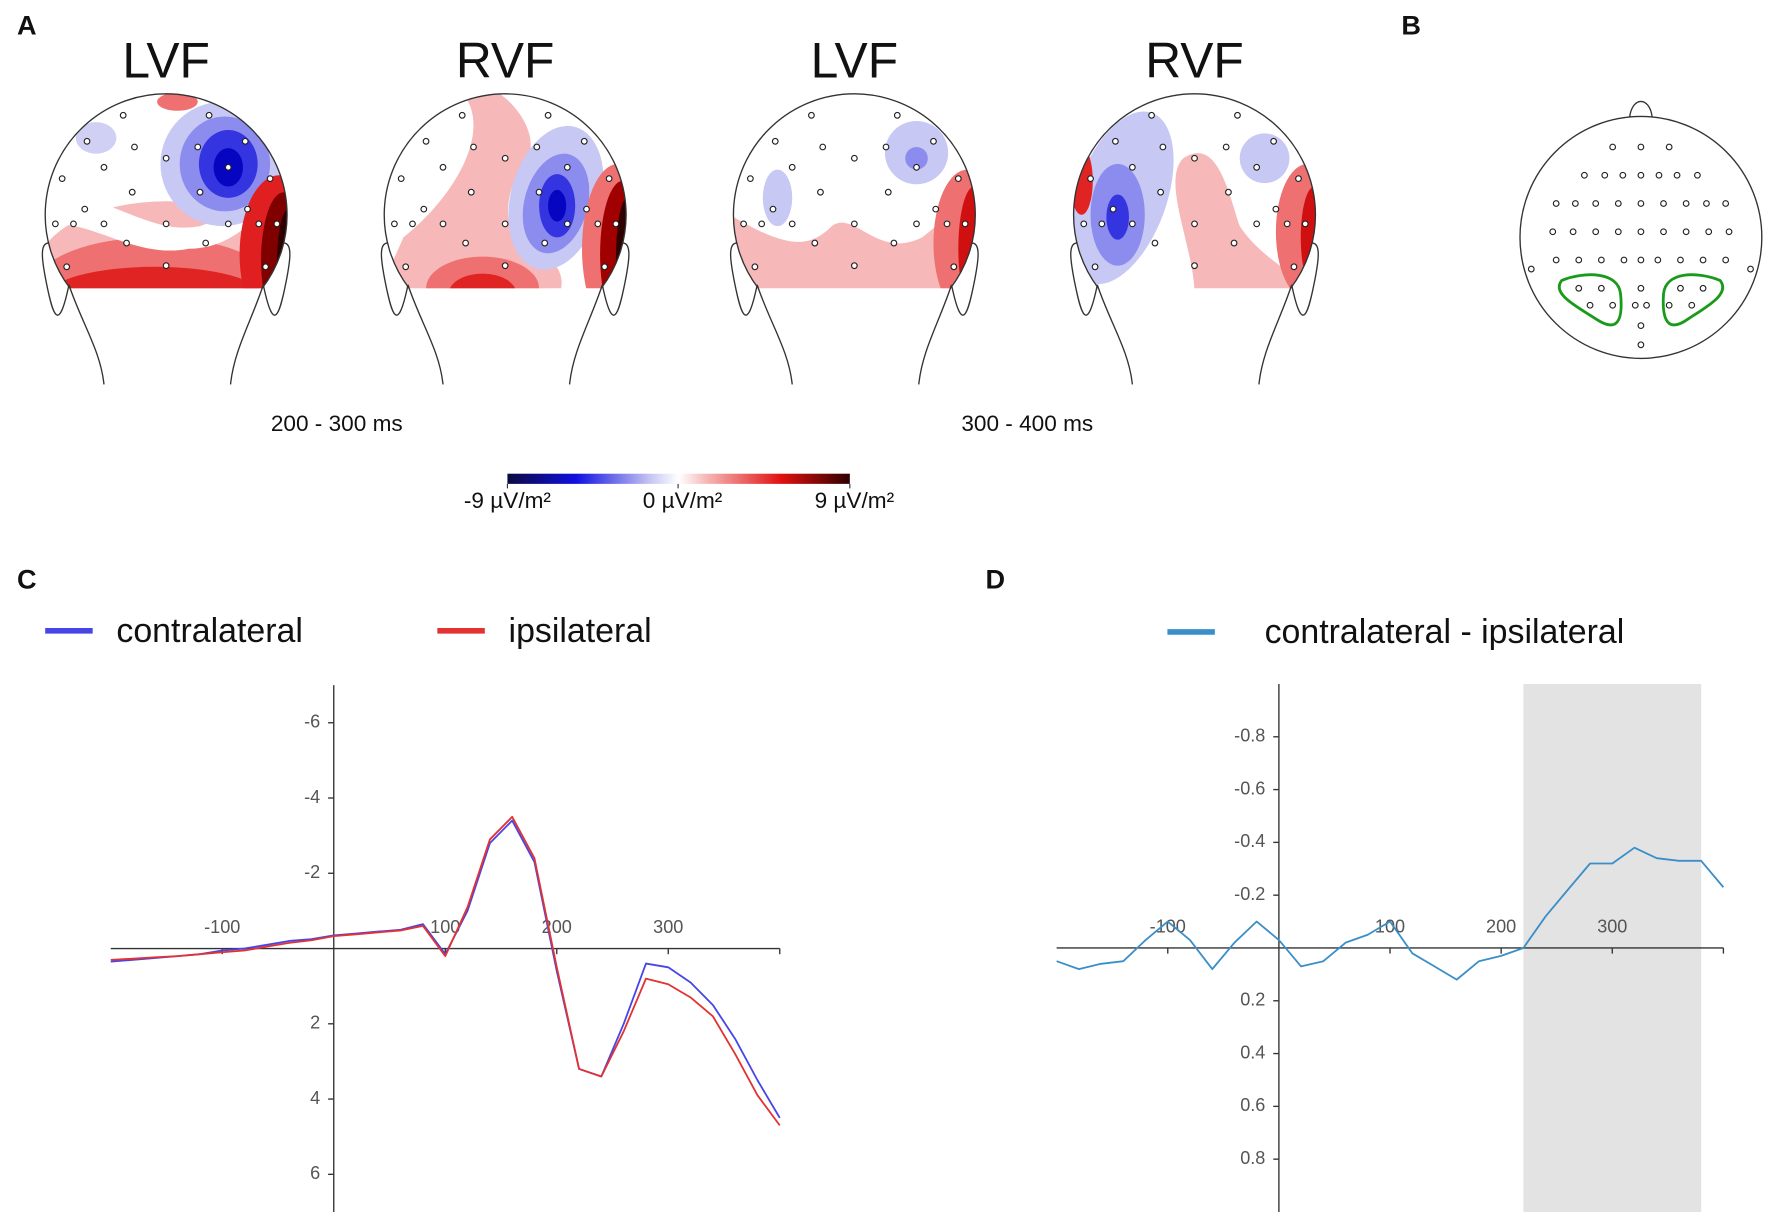 This screenshot has height=1221, width=1772. What do you see at coordinates (1249, 736) in the screenshot?
I see `y-tick-label: -0.8` at bounding box center [1249, 736].